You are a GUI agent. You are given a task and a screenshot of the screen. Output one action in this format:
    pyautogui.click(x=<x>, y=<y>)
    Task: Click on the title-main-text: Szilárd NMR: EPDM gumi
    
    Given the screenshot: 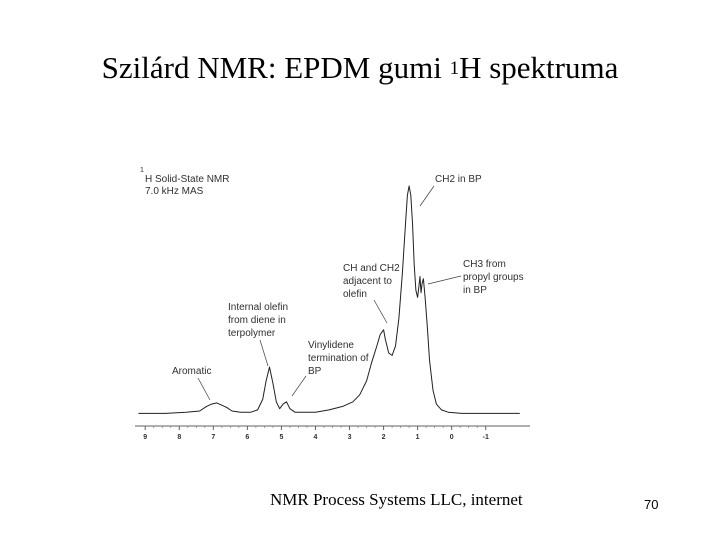 What is the action you would take?
    pyautogui.click(x=275, y=67)
    